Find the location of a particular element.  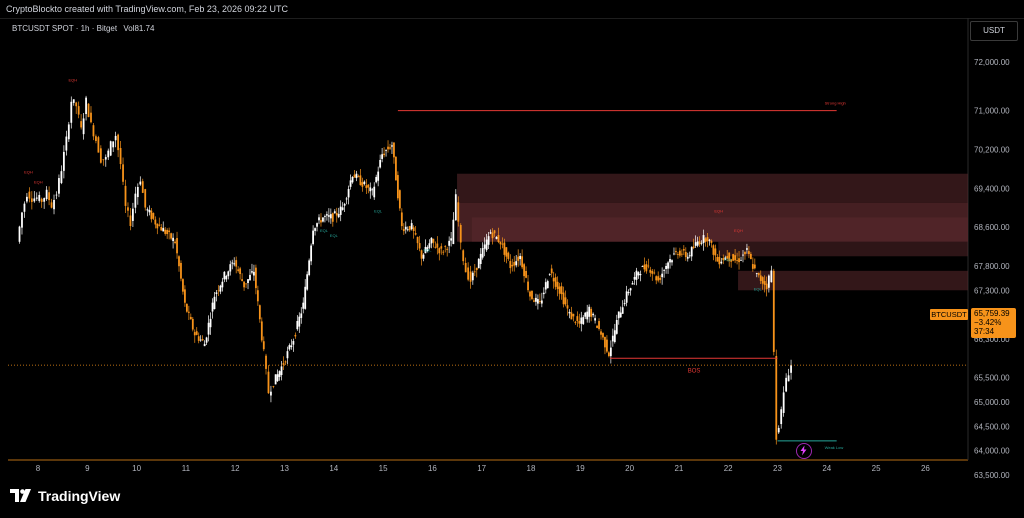

vol-value: 81.74 is located at coordinates (144, 28).